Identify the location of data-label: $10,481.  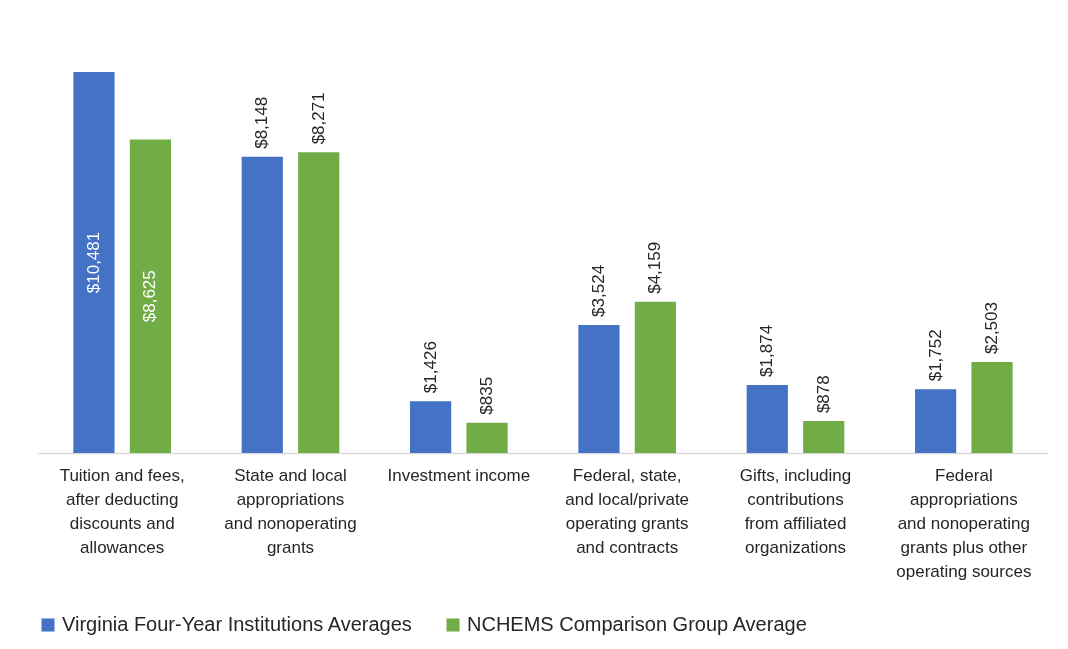
(93, 262).